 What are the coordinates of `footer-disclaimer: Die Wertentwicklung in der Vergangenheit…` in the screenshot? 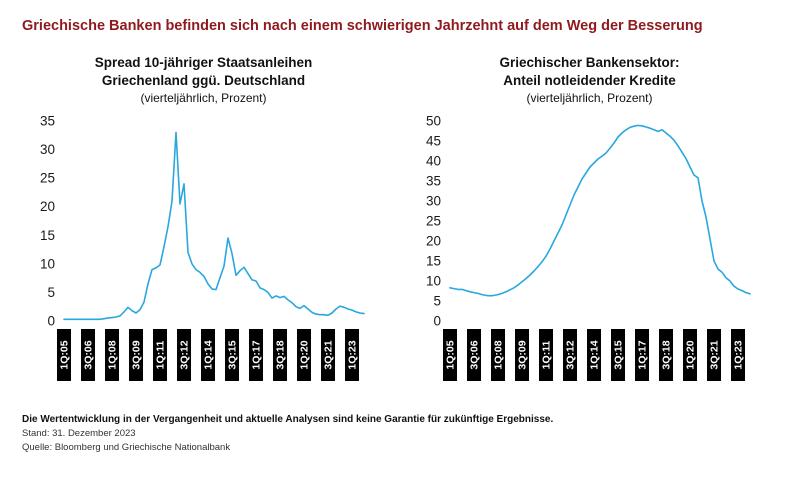 It's located at (288, 420).